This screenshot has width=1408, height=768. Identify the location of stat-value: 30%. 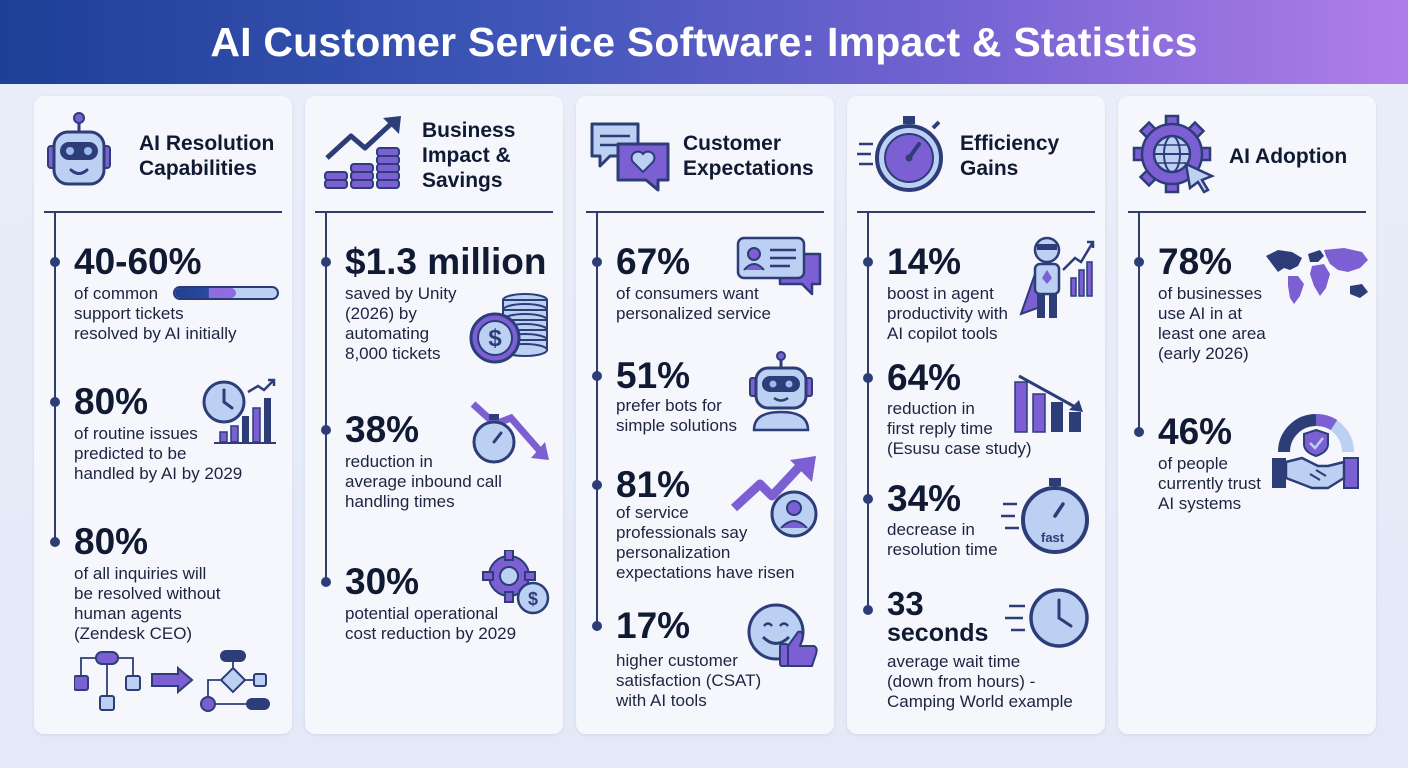
(382, 581).